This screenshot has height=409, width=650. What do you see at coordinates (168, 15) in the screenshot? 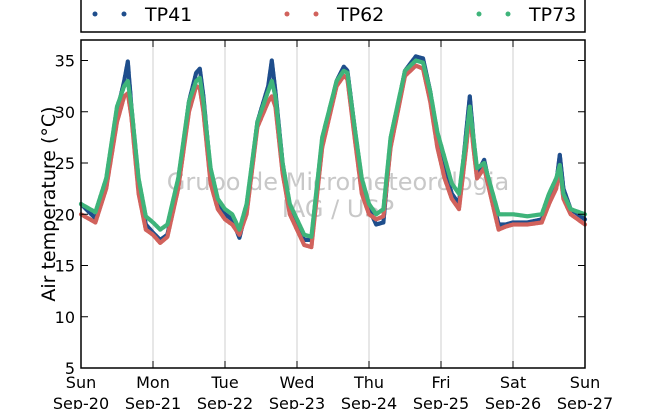
I see `legend-label: TP41` at bounding box center [168, 15].